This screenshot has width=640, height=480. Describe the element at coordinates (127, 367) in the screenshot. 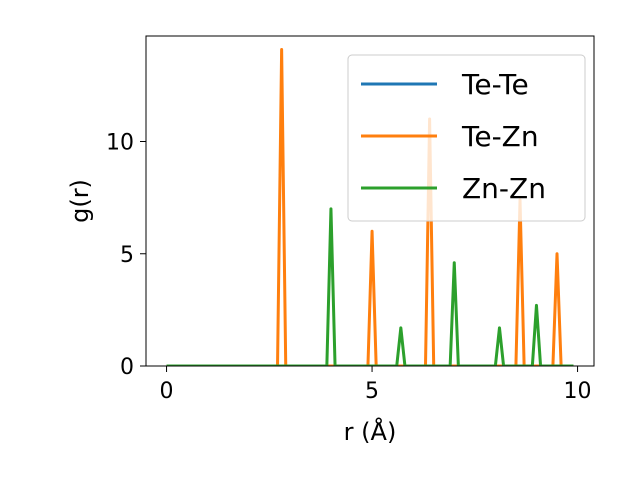

I see `y-tick-label: 0` at that location.